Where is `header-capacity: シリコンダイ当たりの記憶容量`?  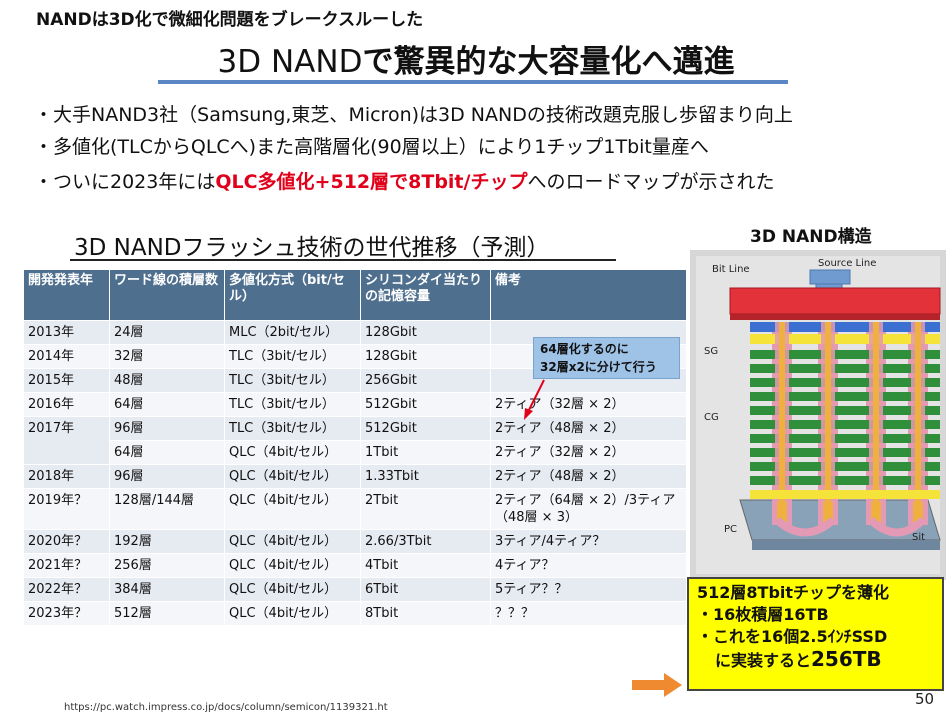
header-capacity: シリコンダイ当たりの記憶容量 is located at coordinates (425, 295).